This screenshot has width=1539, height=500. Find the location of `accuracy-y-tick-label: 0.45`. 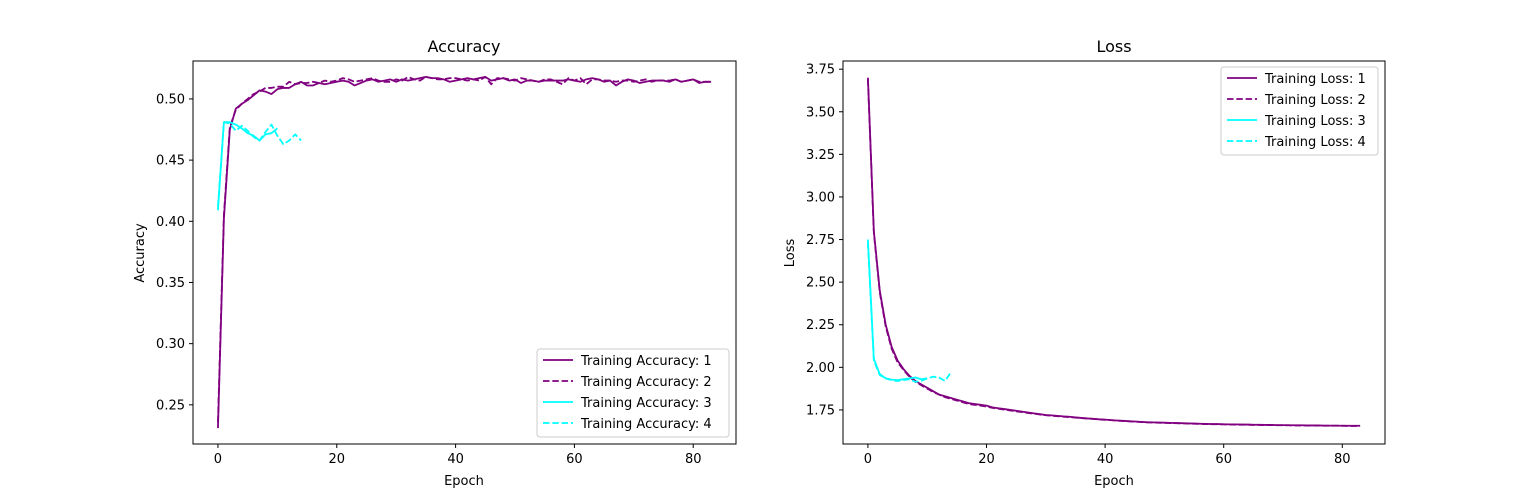

accuracy-y-tick-label: 0.45 is located at coordinates (170, 161).